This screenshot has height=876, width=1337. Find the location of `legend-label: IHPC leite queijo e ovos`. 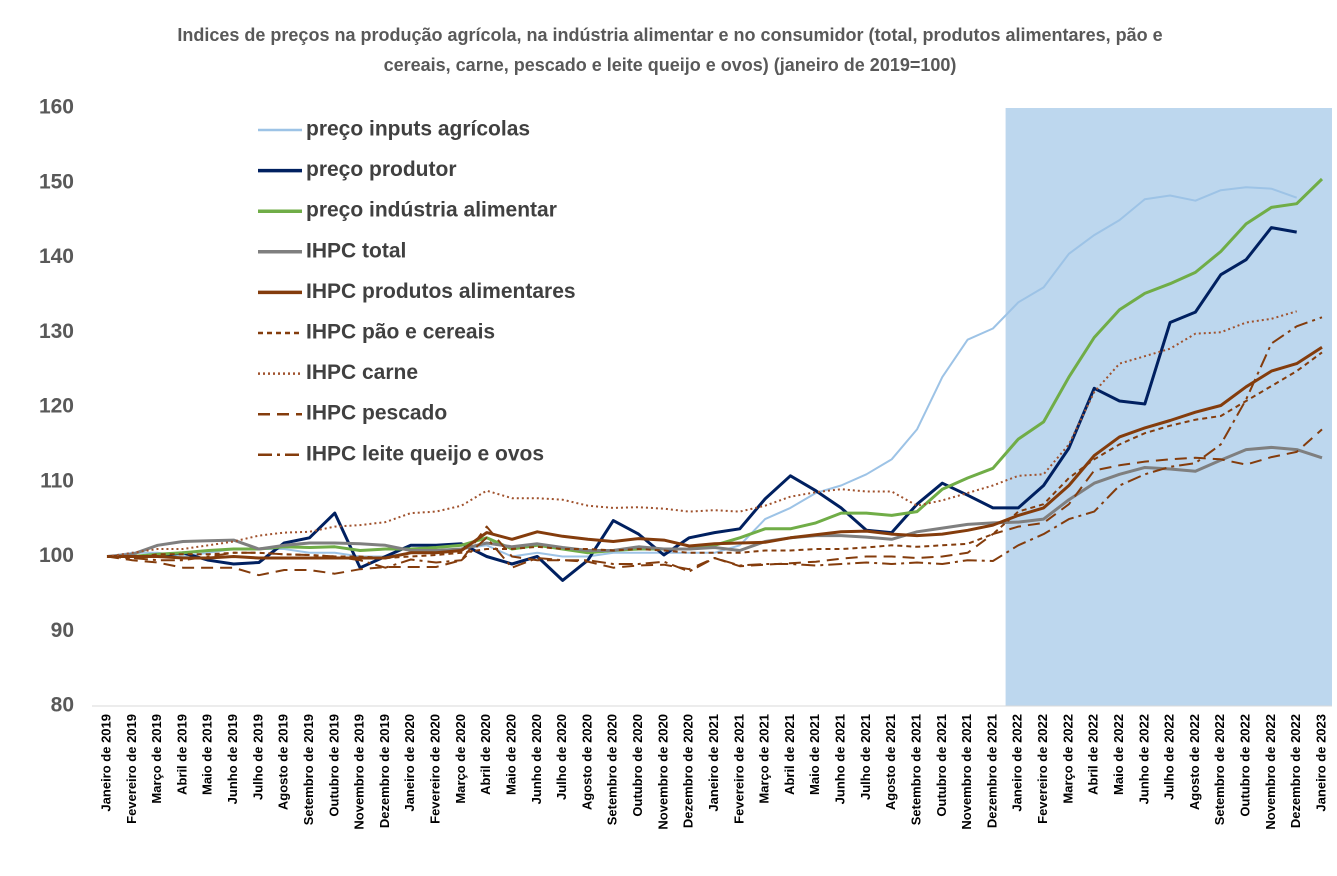

legend-label: IHPC leite queijo e ovos is located at coordinates (425, 453).